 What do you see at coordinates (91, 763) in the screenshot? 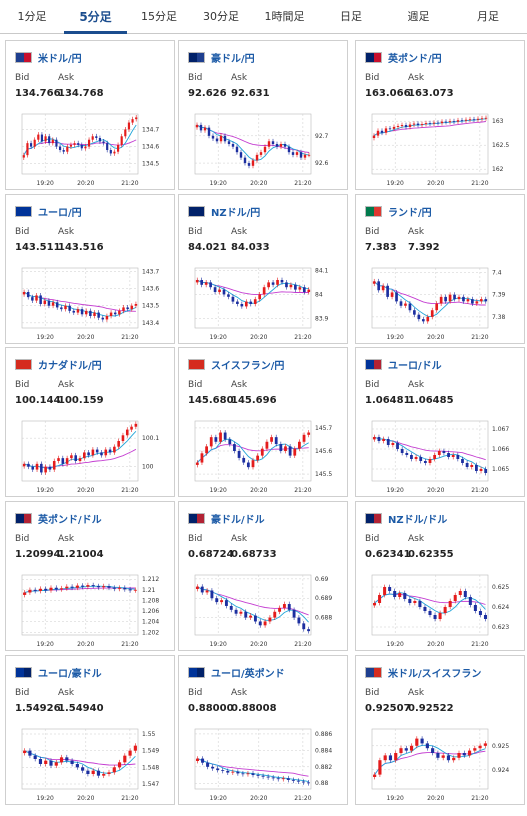
I see `price-chart: 1.55 1.549 1.548 1.547 19:20 20:20 21:20` at bounding box center [91, 763].